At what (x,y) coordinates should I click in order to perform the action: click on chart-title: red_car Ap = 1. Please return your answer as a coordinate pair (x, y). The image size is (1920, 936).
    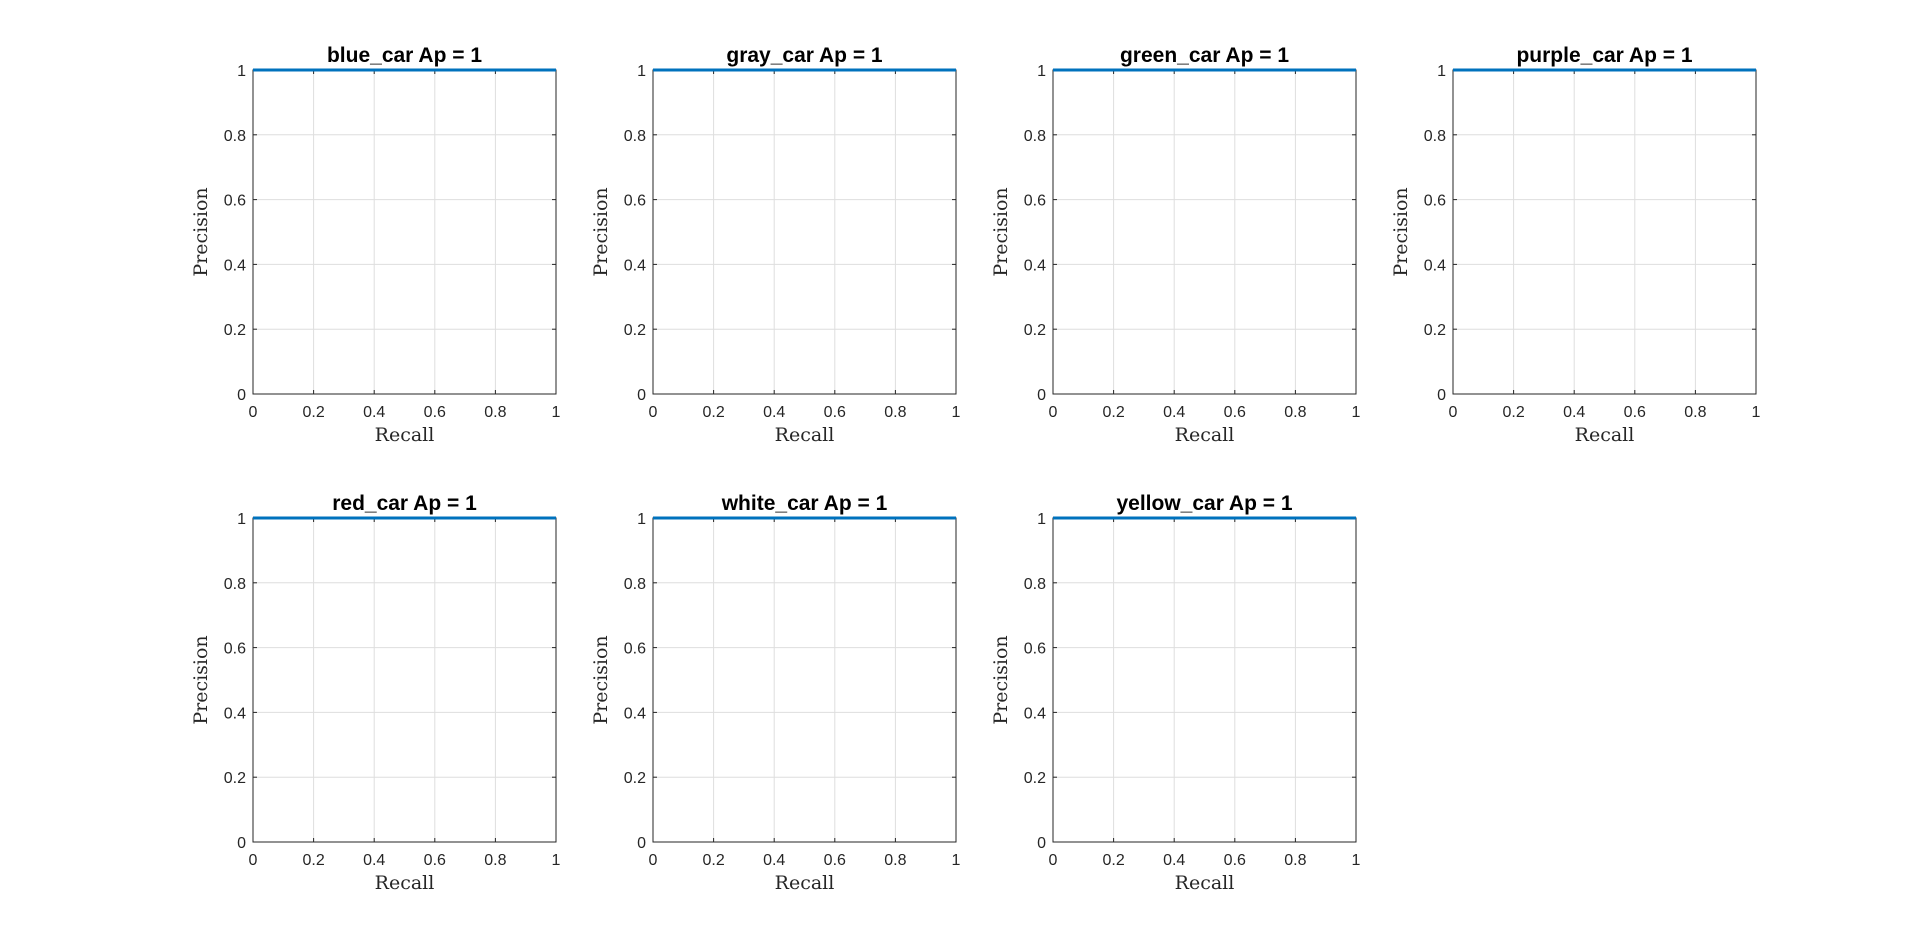
    Looking at the image, I should click on (404, 503).